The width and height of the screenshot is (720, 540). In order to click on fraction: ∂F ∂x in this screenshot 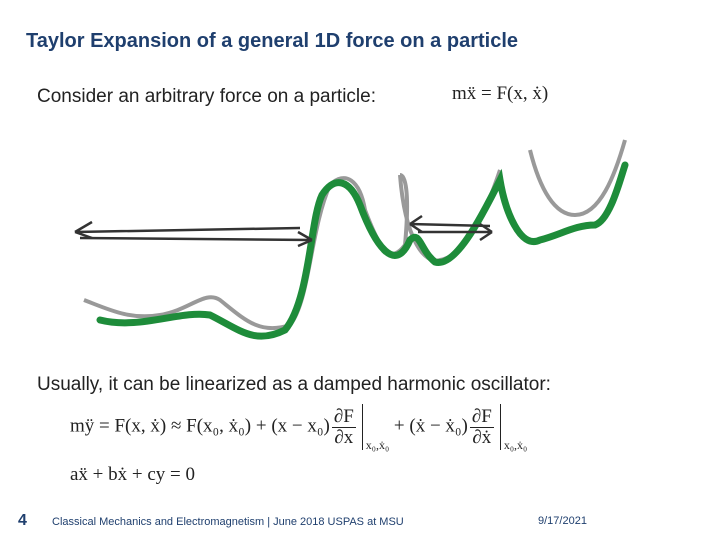, I will do `click(343, 426)`.